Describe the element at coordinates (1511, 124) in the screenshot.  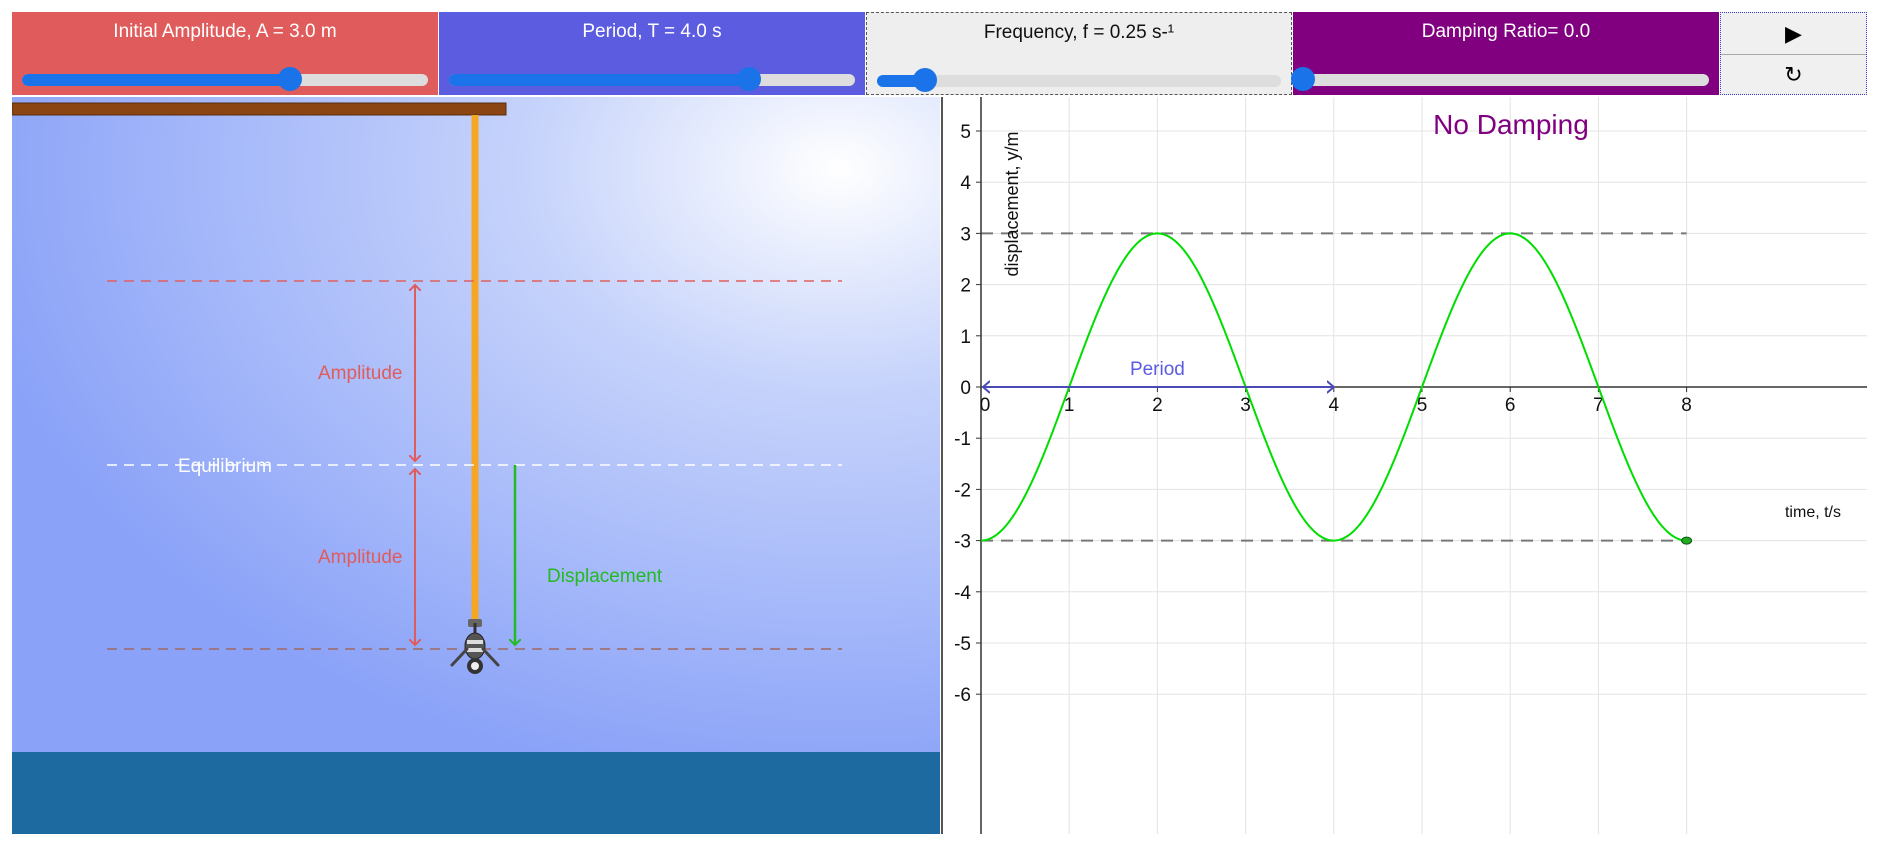
I see `chart-title: No Damping` at that location.